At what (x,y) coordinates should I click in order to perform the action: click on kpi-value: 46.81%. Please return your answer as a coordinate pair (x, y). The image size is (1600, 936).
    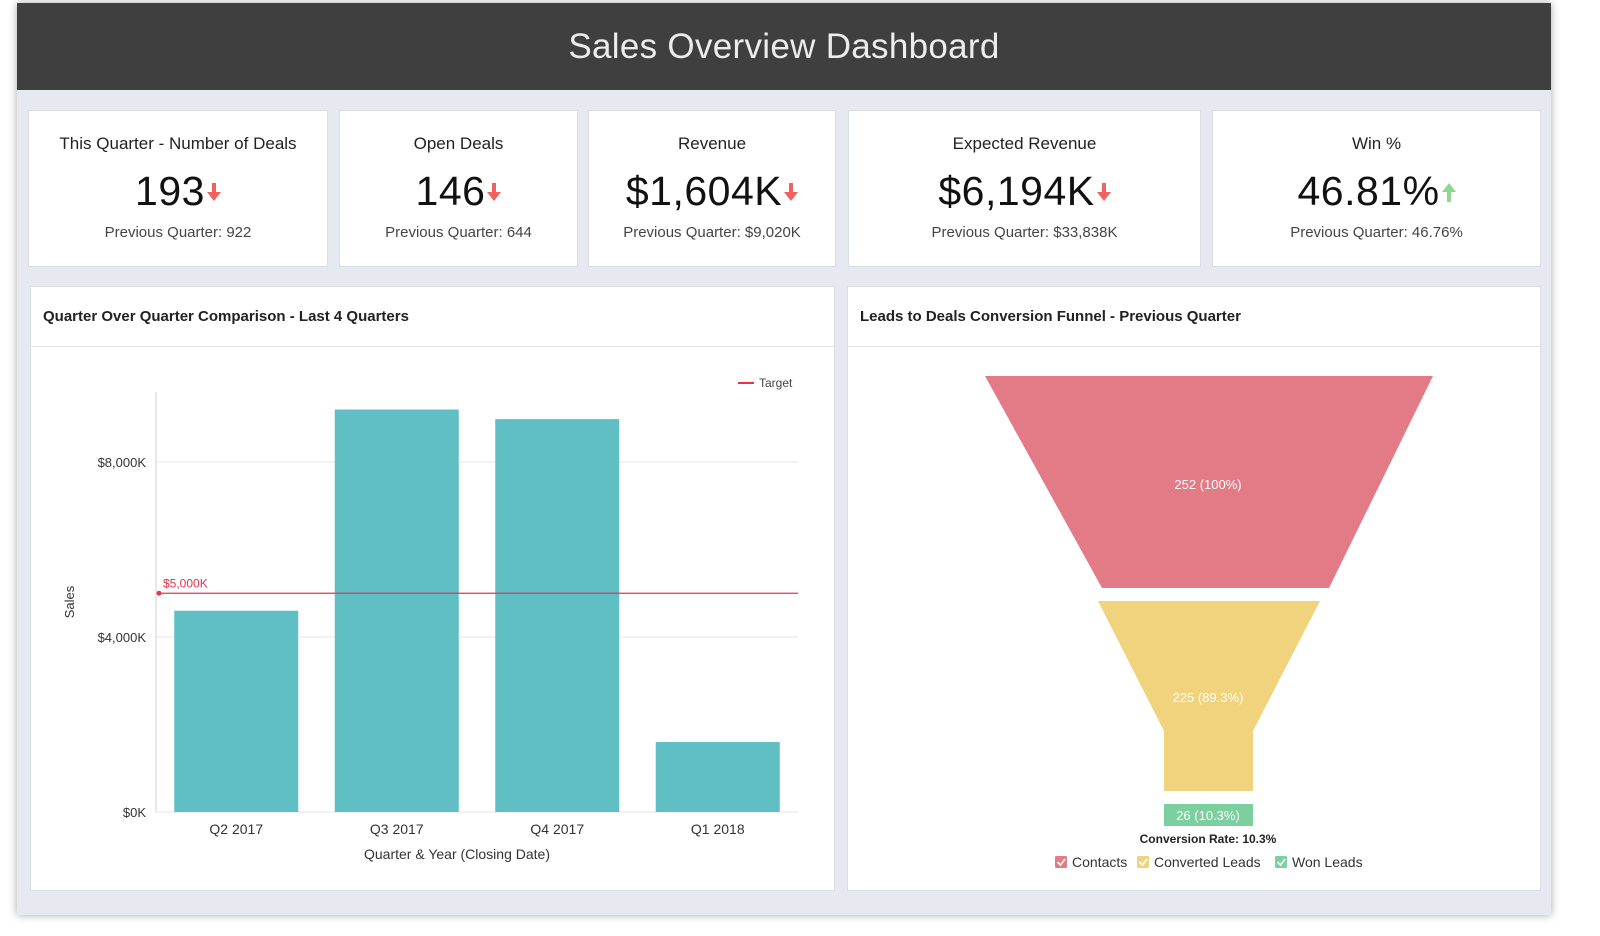
    Looking at the image, I should click on (1368, 191).